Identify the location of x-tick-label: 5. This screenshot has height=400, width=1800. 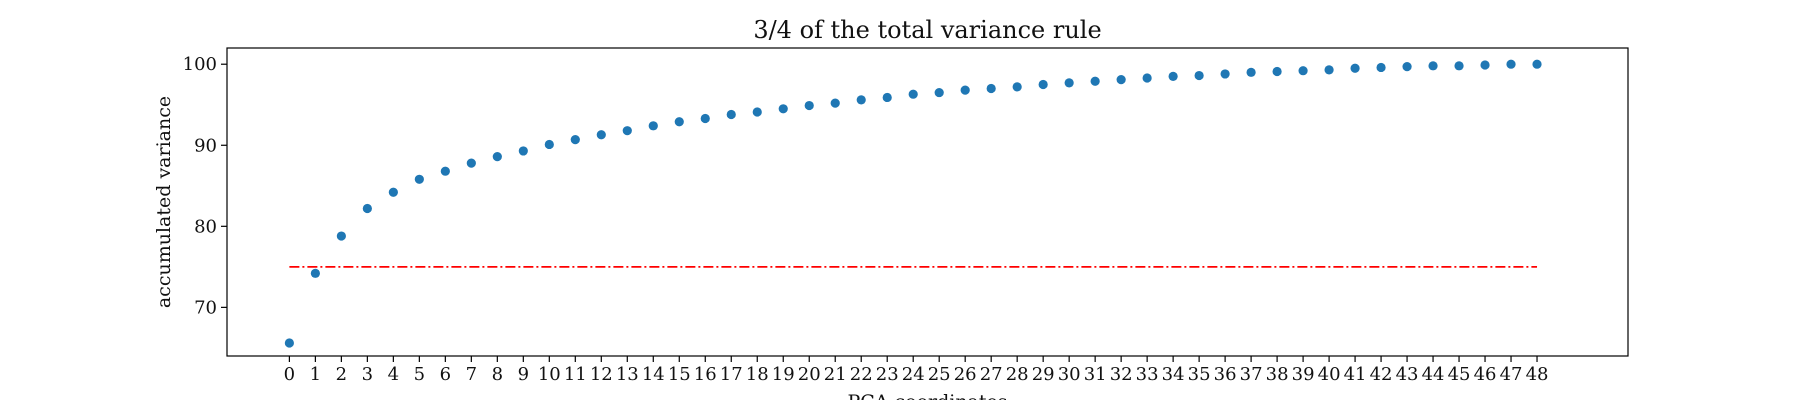
(419, 374).